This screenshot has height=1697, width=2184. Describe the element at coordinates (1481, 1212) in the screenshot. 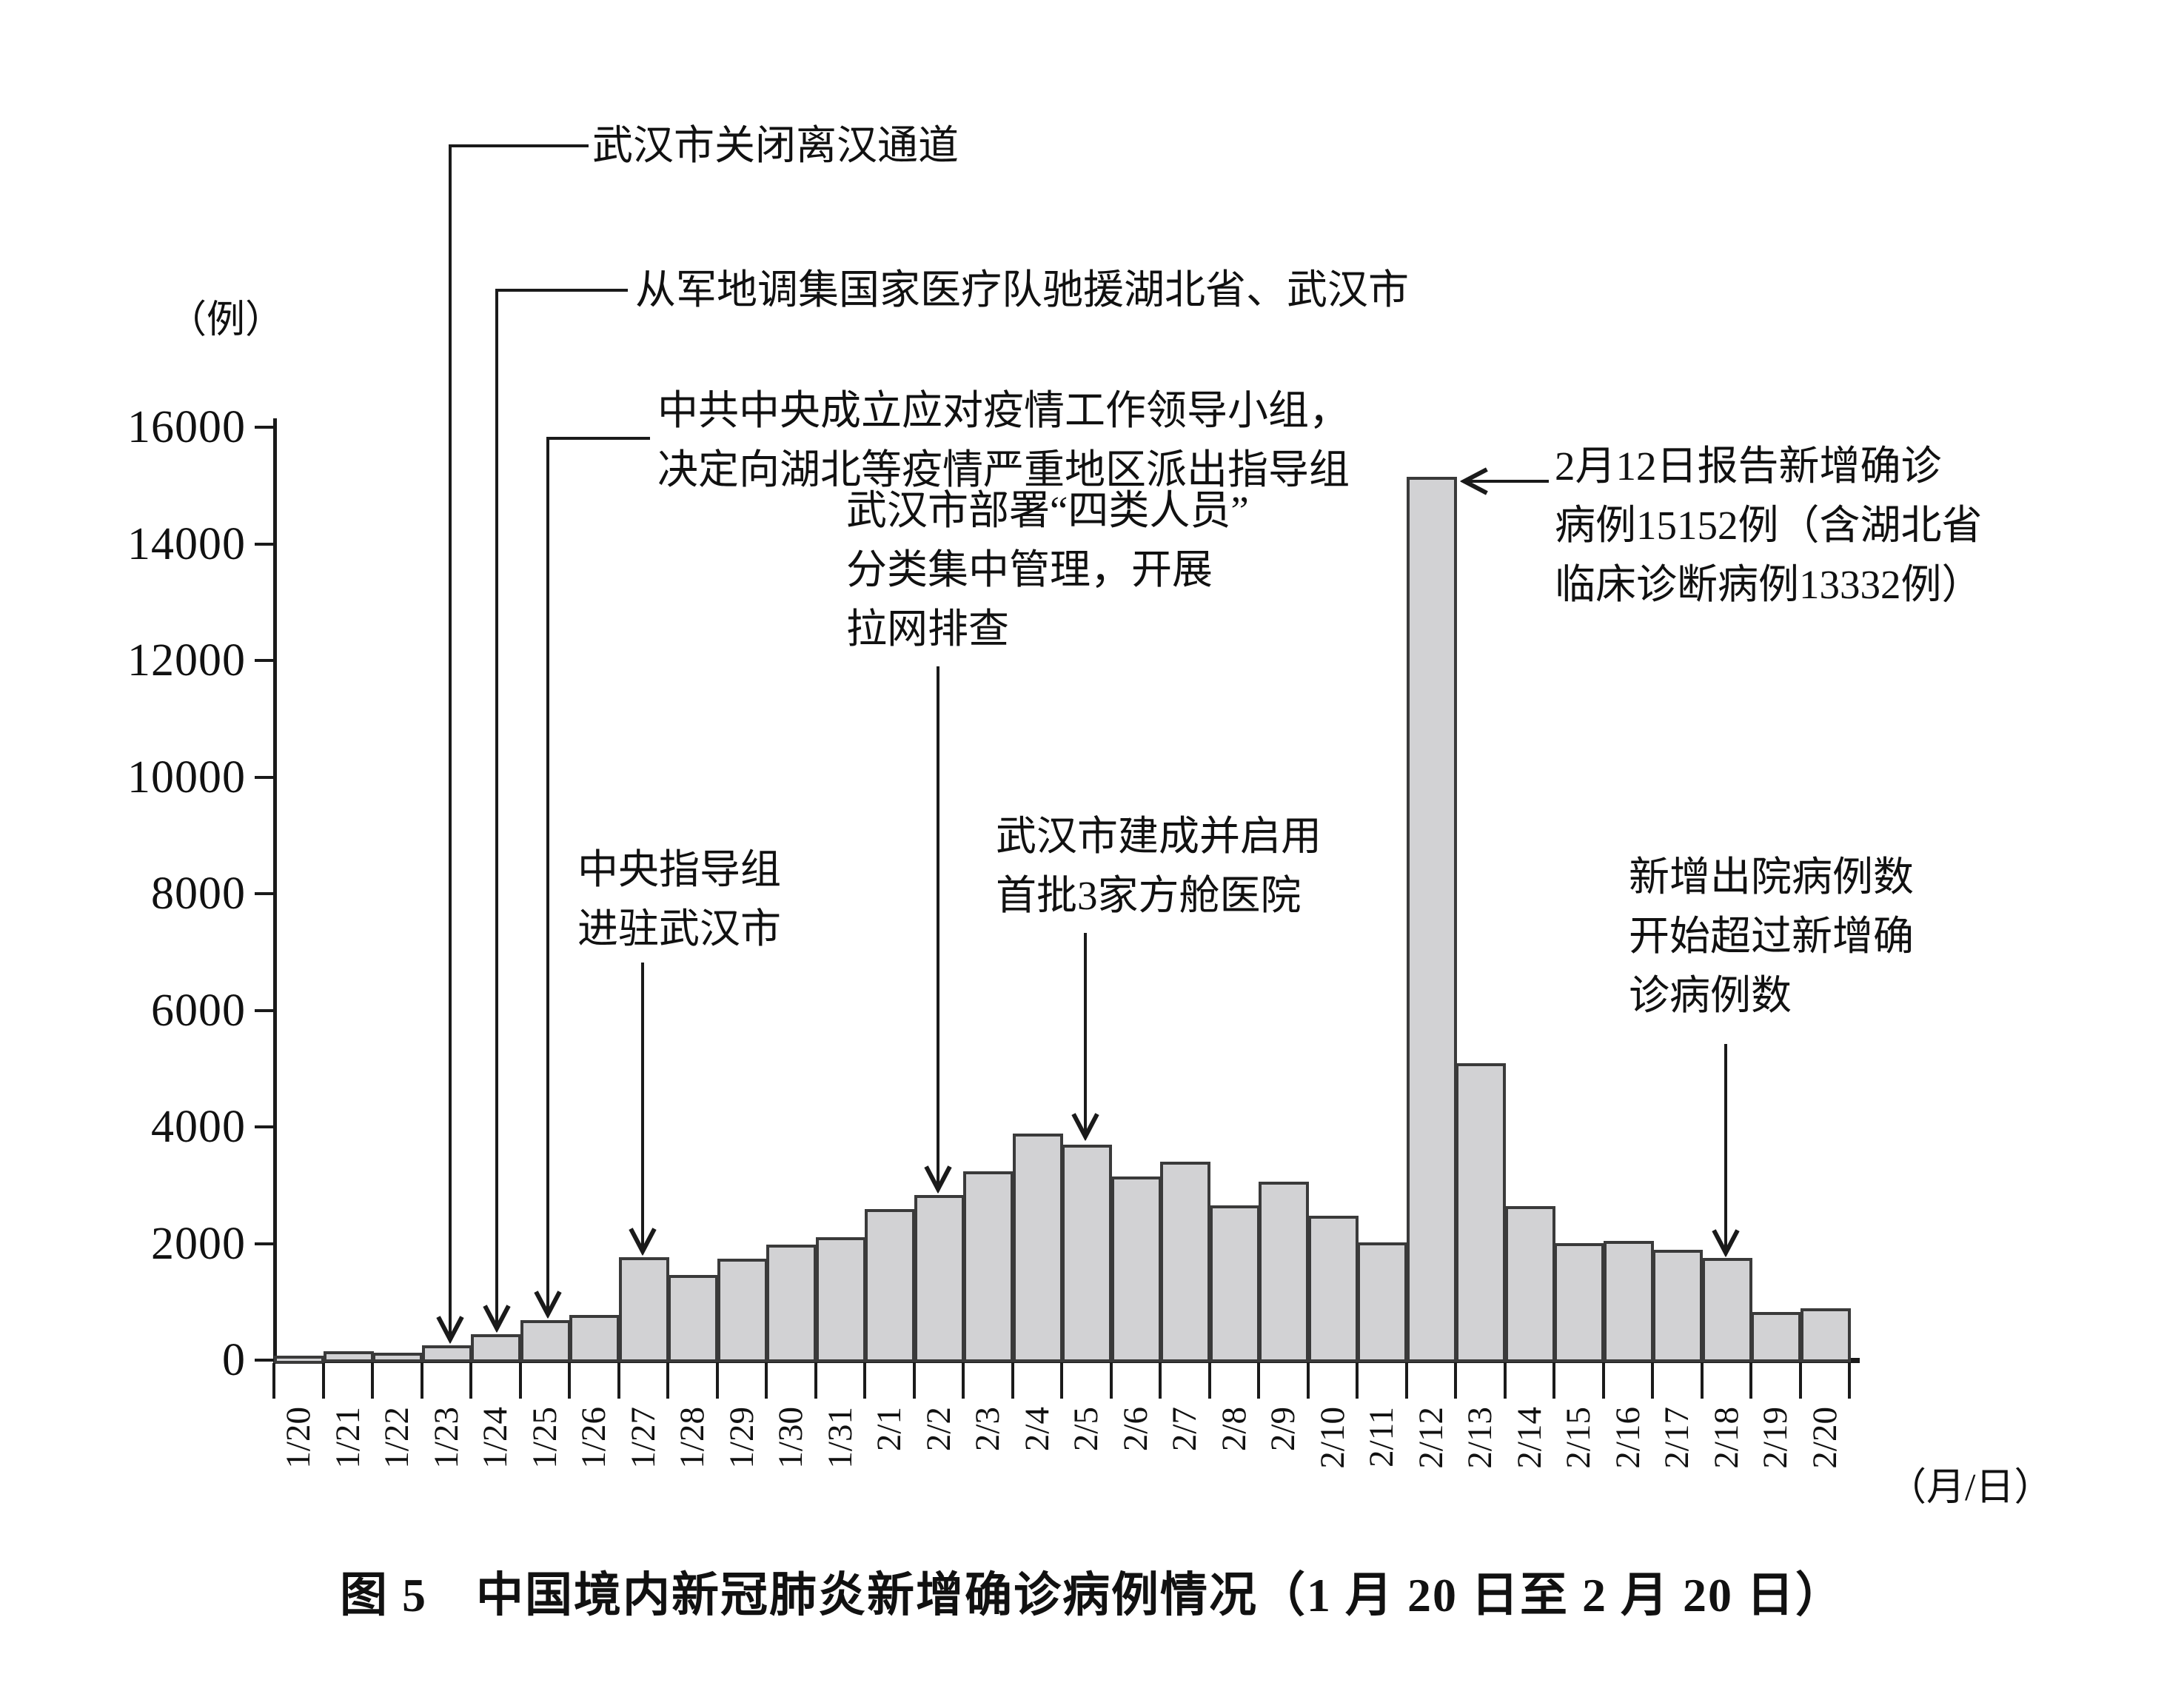

I see `bar-2/13` at that location.